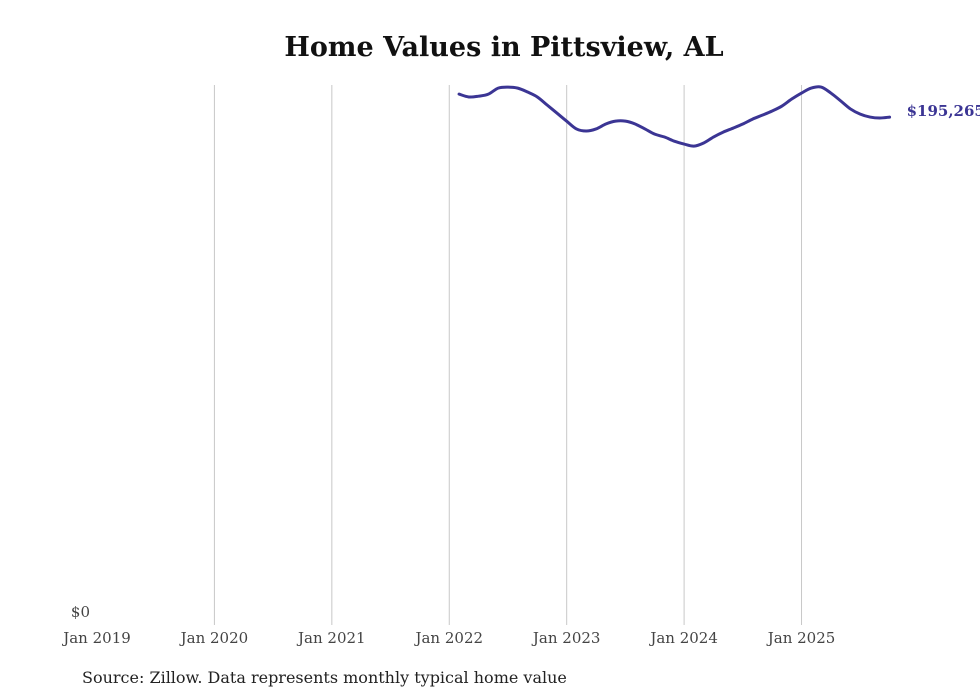 This screenshot has width=980, height=699. What do you see at coordinates (80, 612) in the screenshot?
I see `y-tick-label: $0` at bounding box center [80, 612].